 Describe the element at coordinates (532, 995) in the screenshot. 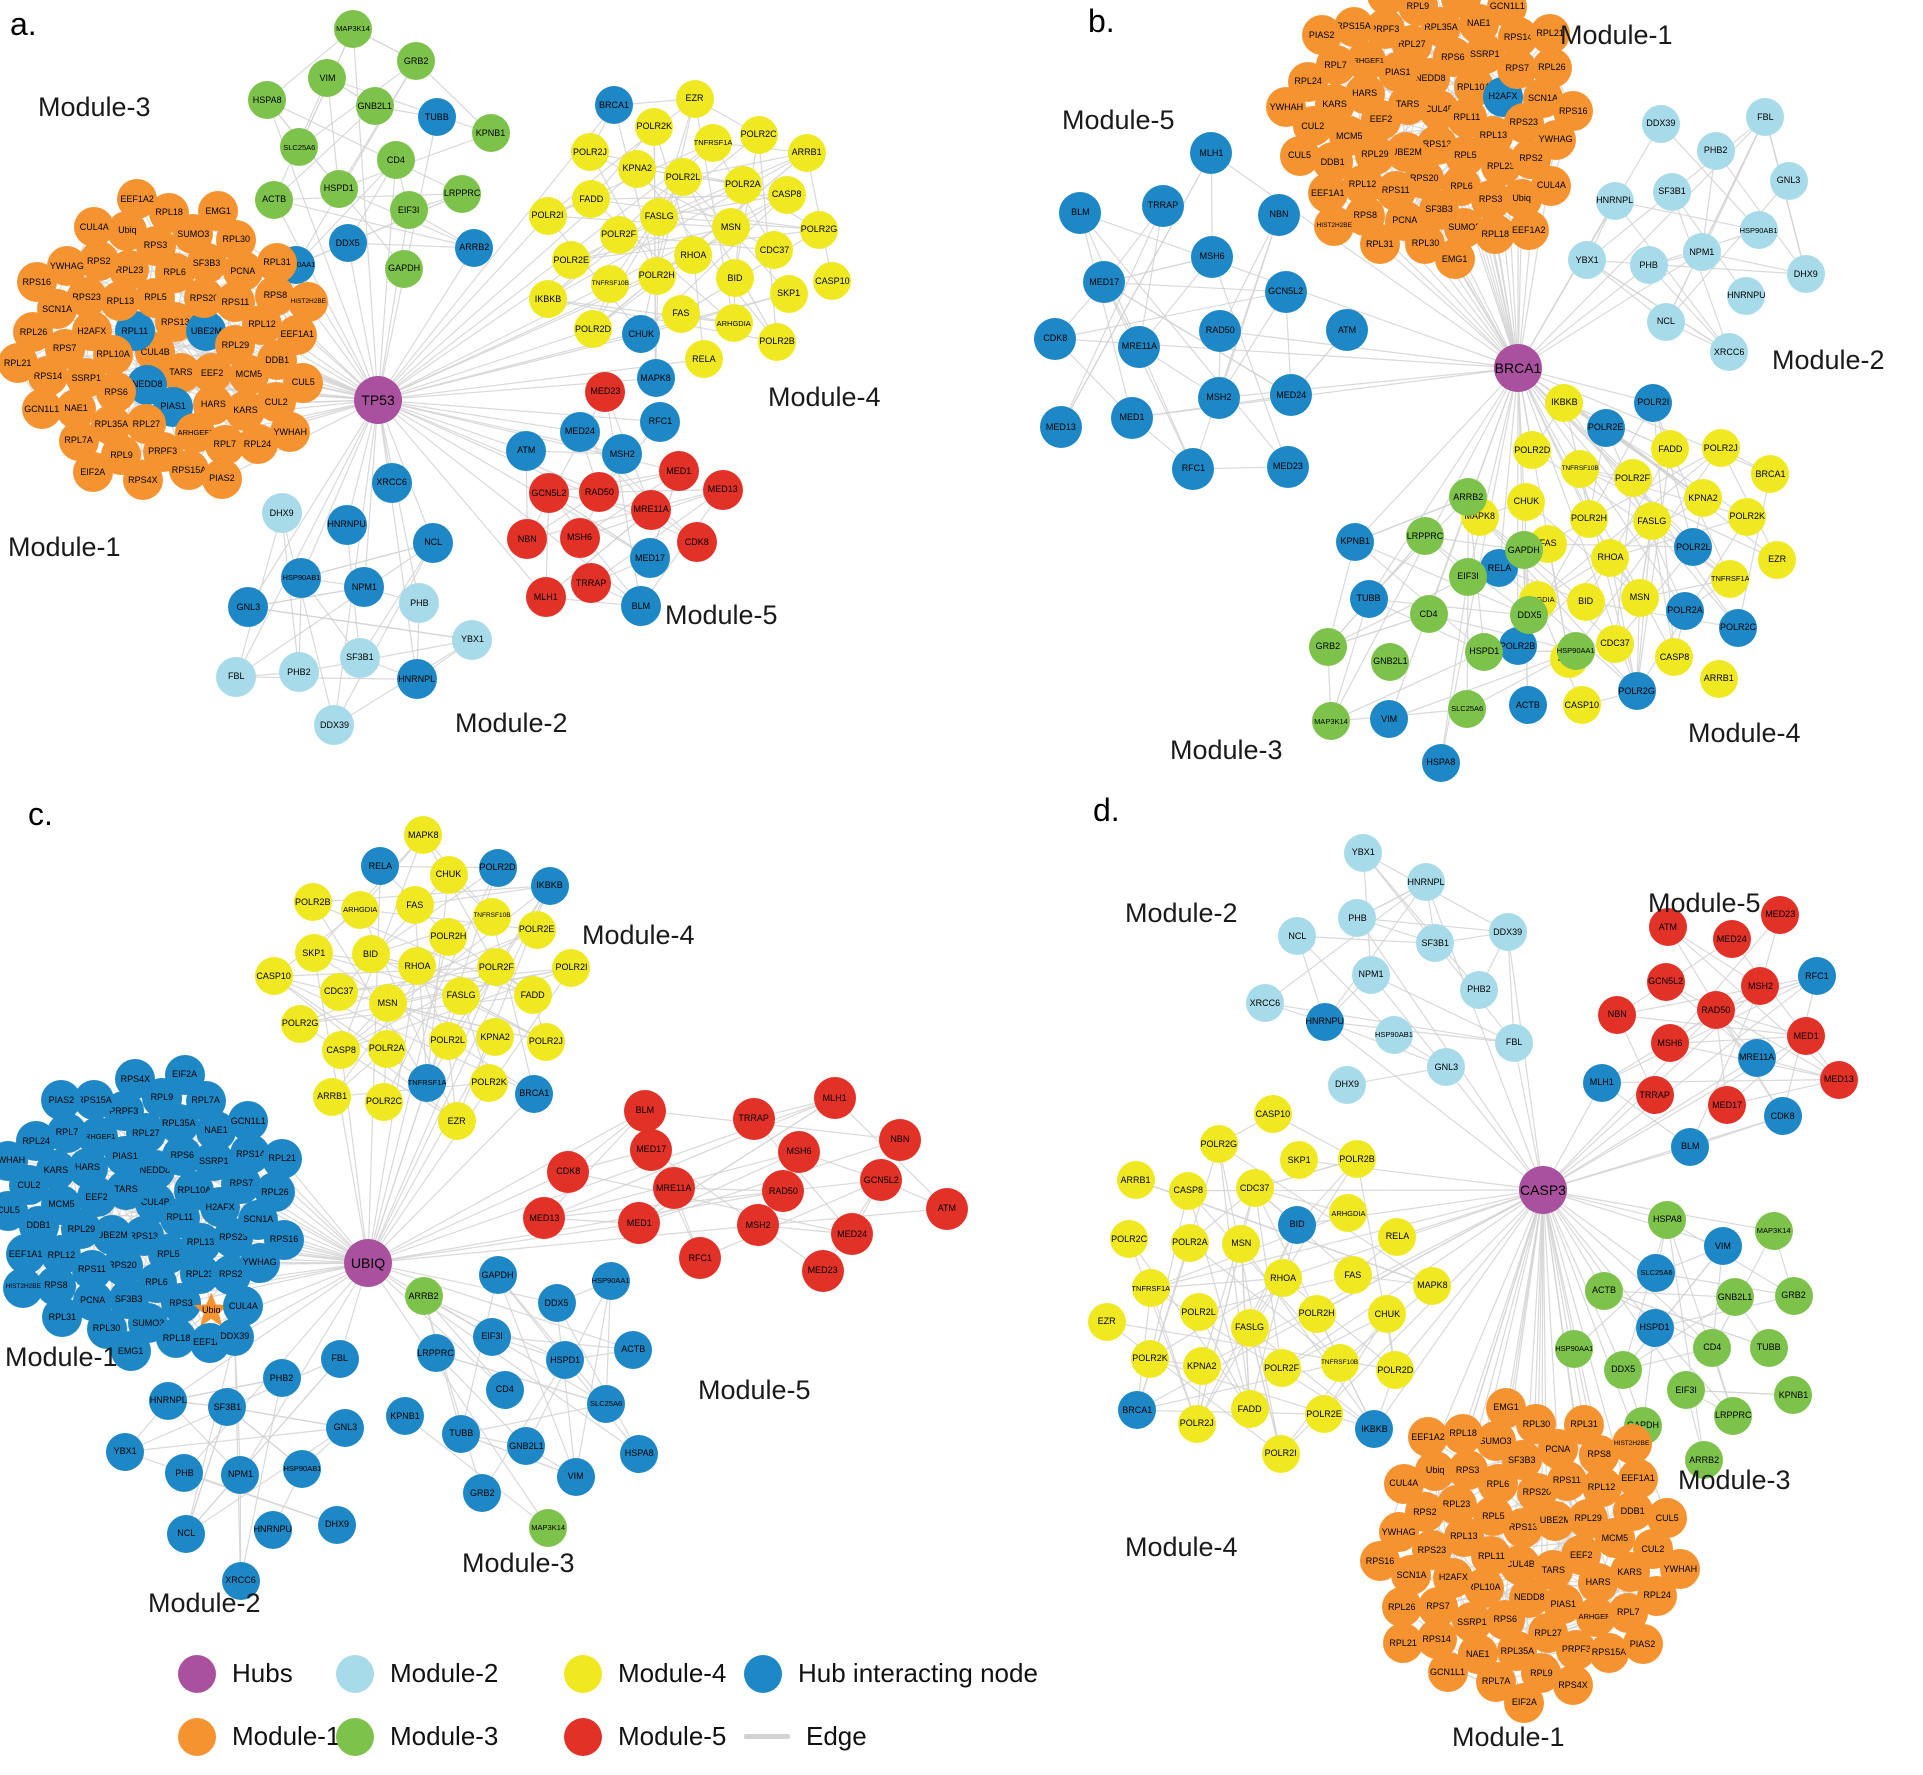

I see `gene-node: FADD` at that location.